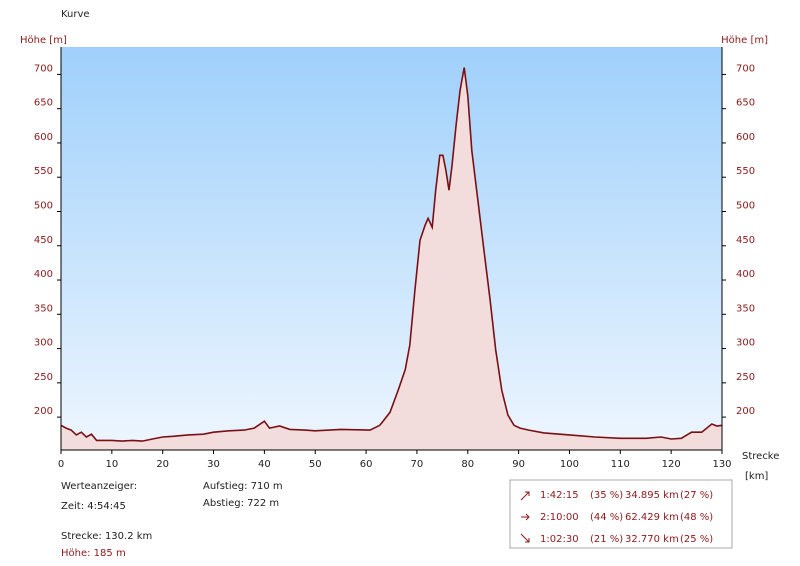 Image resolution: width=800 pixels, height=566 pixels. I want to click on info-distance: Strecke: 130.2 km, so click(106, 536).